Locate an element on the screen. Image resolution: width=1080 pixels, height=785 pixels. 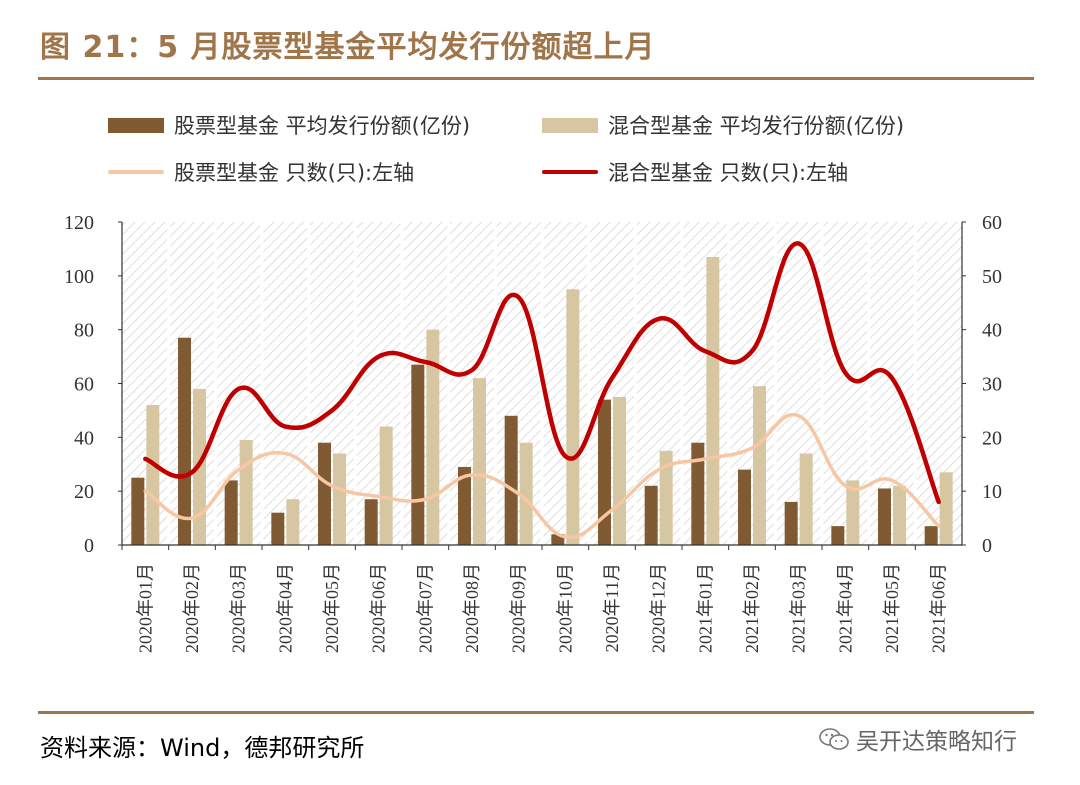
chart-title: 图 21：5 月股票型基金平均发行份额超上月 is located at coordinates (348, 47).